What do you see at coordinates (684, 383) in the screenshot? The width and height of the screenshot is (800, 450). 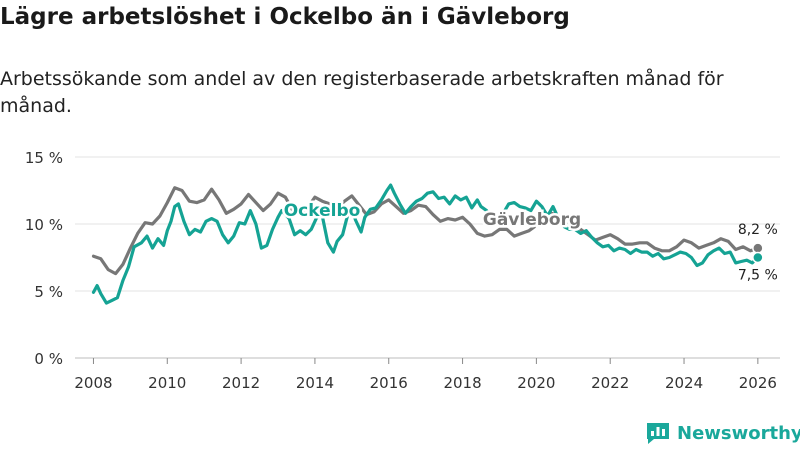 I see `x-tick-label: 2024` at bounding box center [684, 383].